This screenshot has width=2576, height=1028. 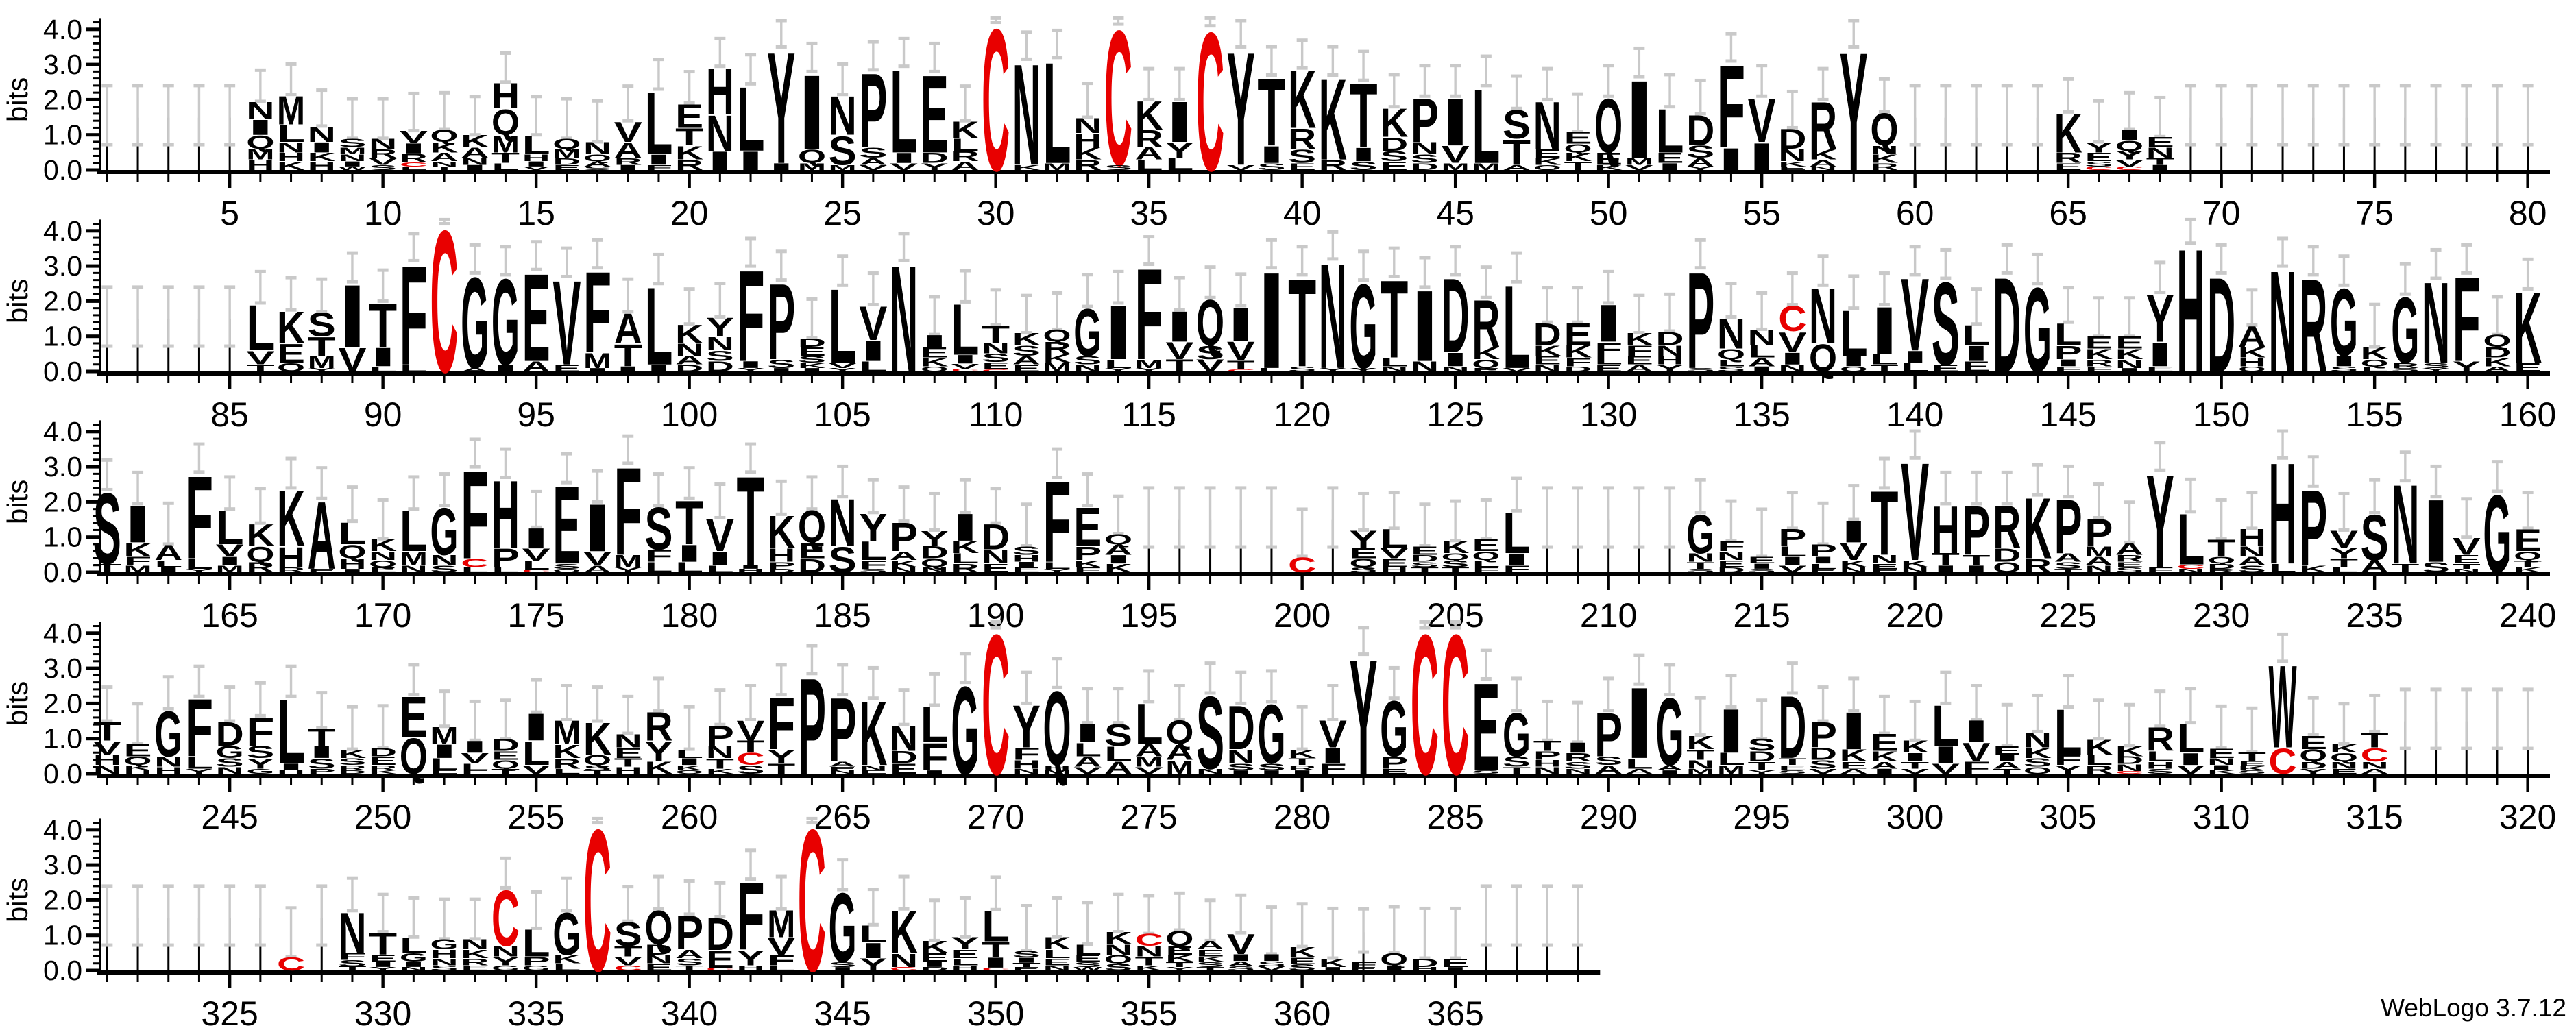 I want to click on residue-D-pos-190: D, so click(x=996, y=537).